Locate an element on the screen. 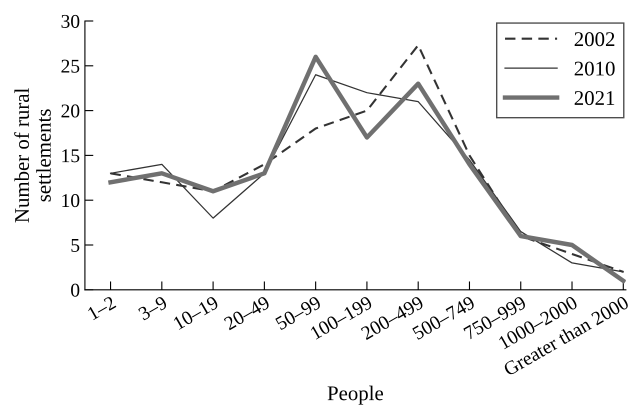 Image resolution: width=629 pixels, height=420 pixels. y-axis-title: Number of rural settlements is located at coordinates (32, 155).